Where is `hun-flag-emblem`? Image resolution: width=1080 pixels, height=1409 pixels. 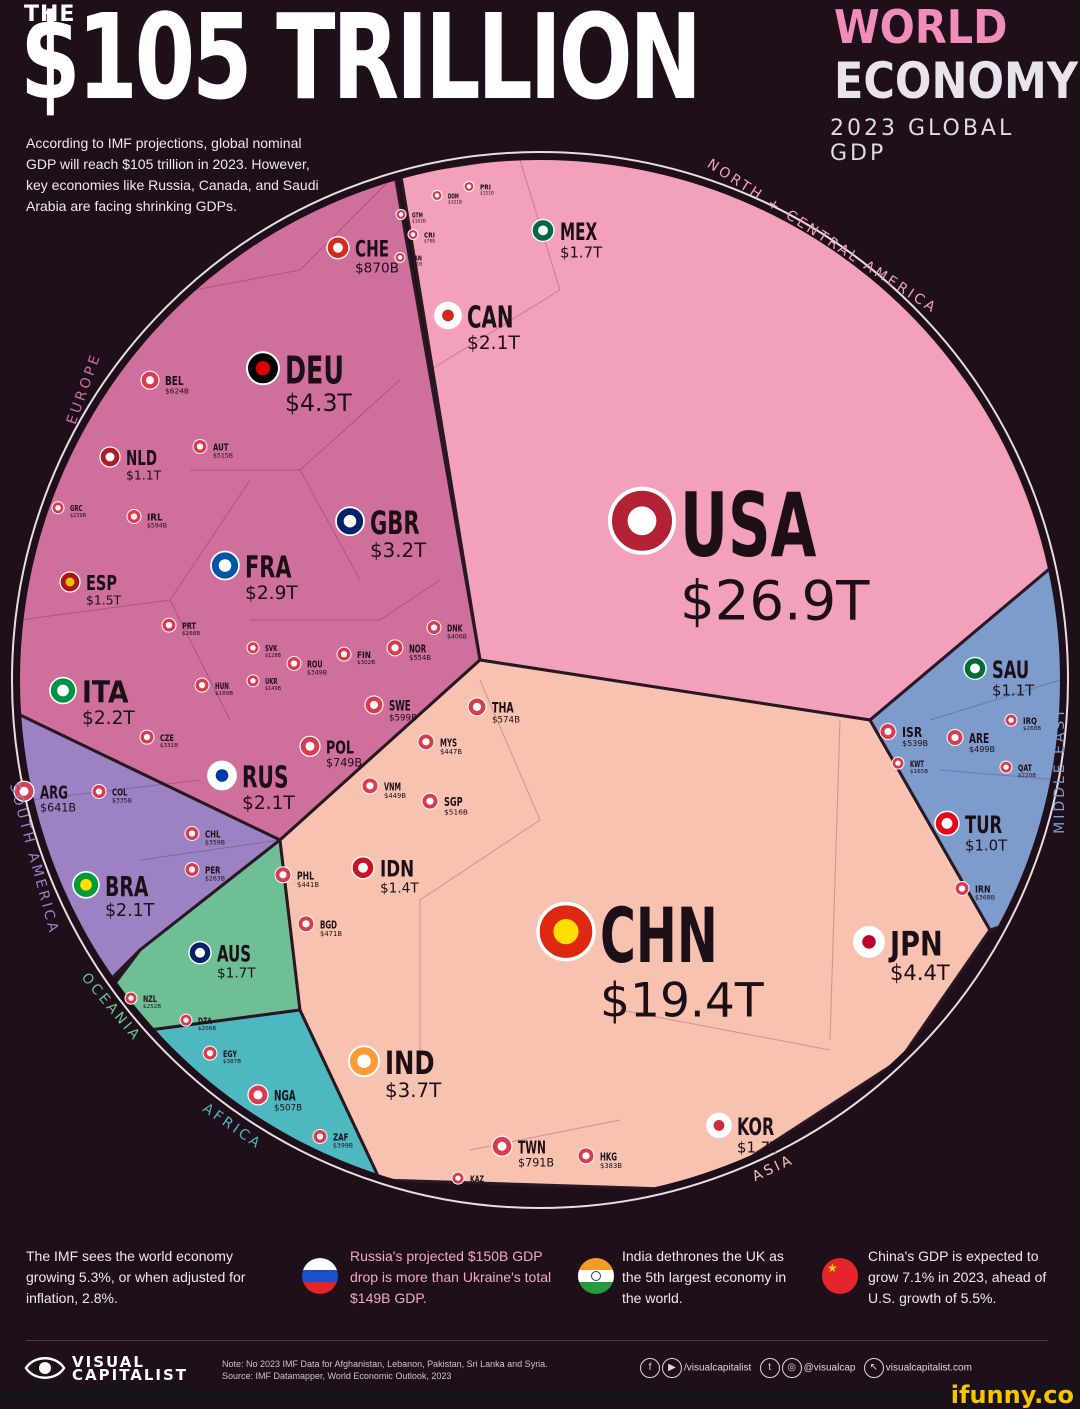 hun-flag-emblem is located at coordinates (202, 685).